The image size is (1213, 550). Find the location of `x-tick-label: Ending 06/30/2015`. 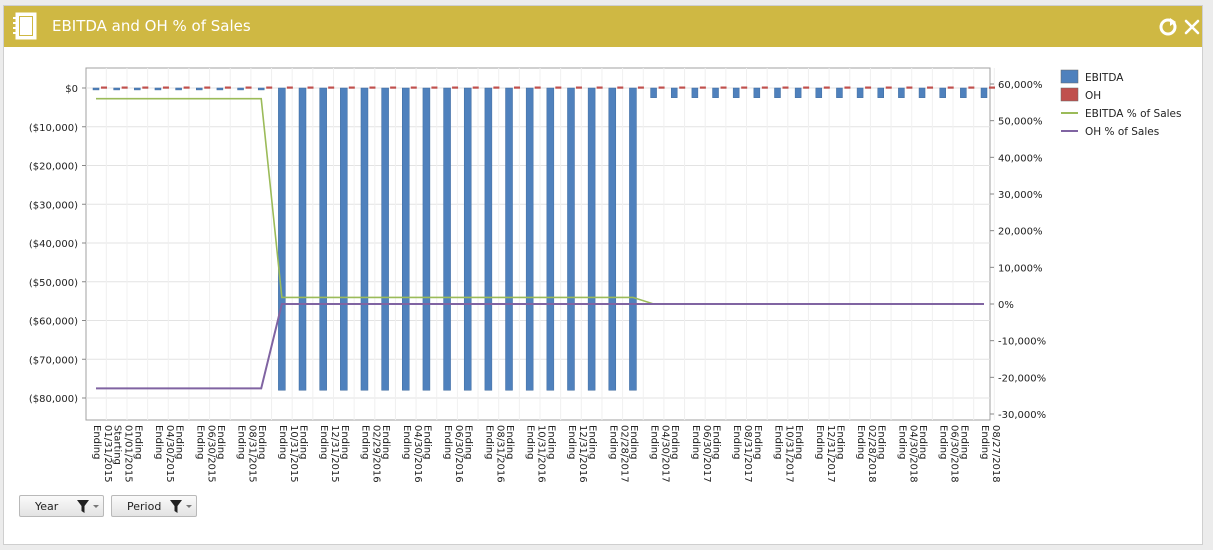

x-tick-label: Ending 06/30/2015 is located at coordinates (205, 454).